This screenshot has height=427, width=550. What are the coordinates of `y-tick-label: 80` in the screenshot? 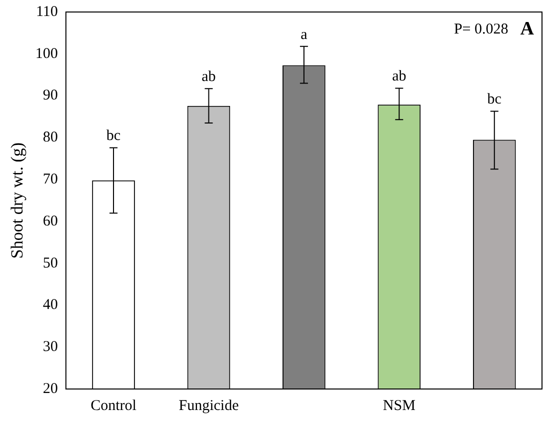 It's located at (50, 138).